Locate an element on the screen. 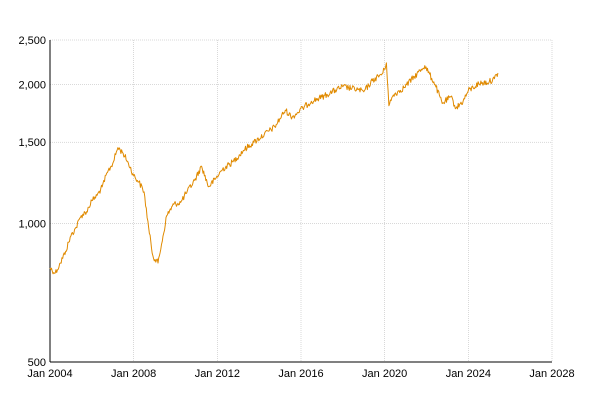  x-tick-label: Jan 2016 is located at coordinates (300, 374).